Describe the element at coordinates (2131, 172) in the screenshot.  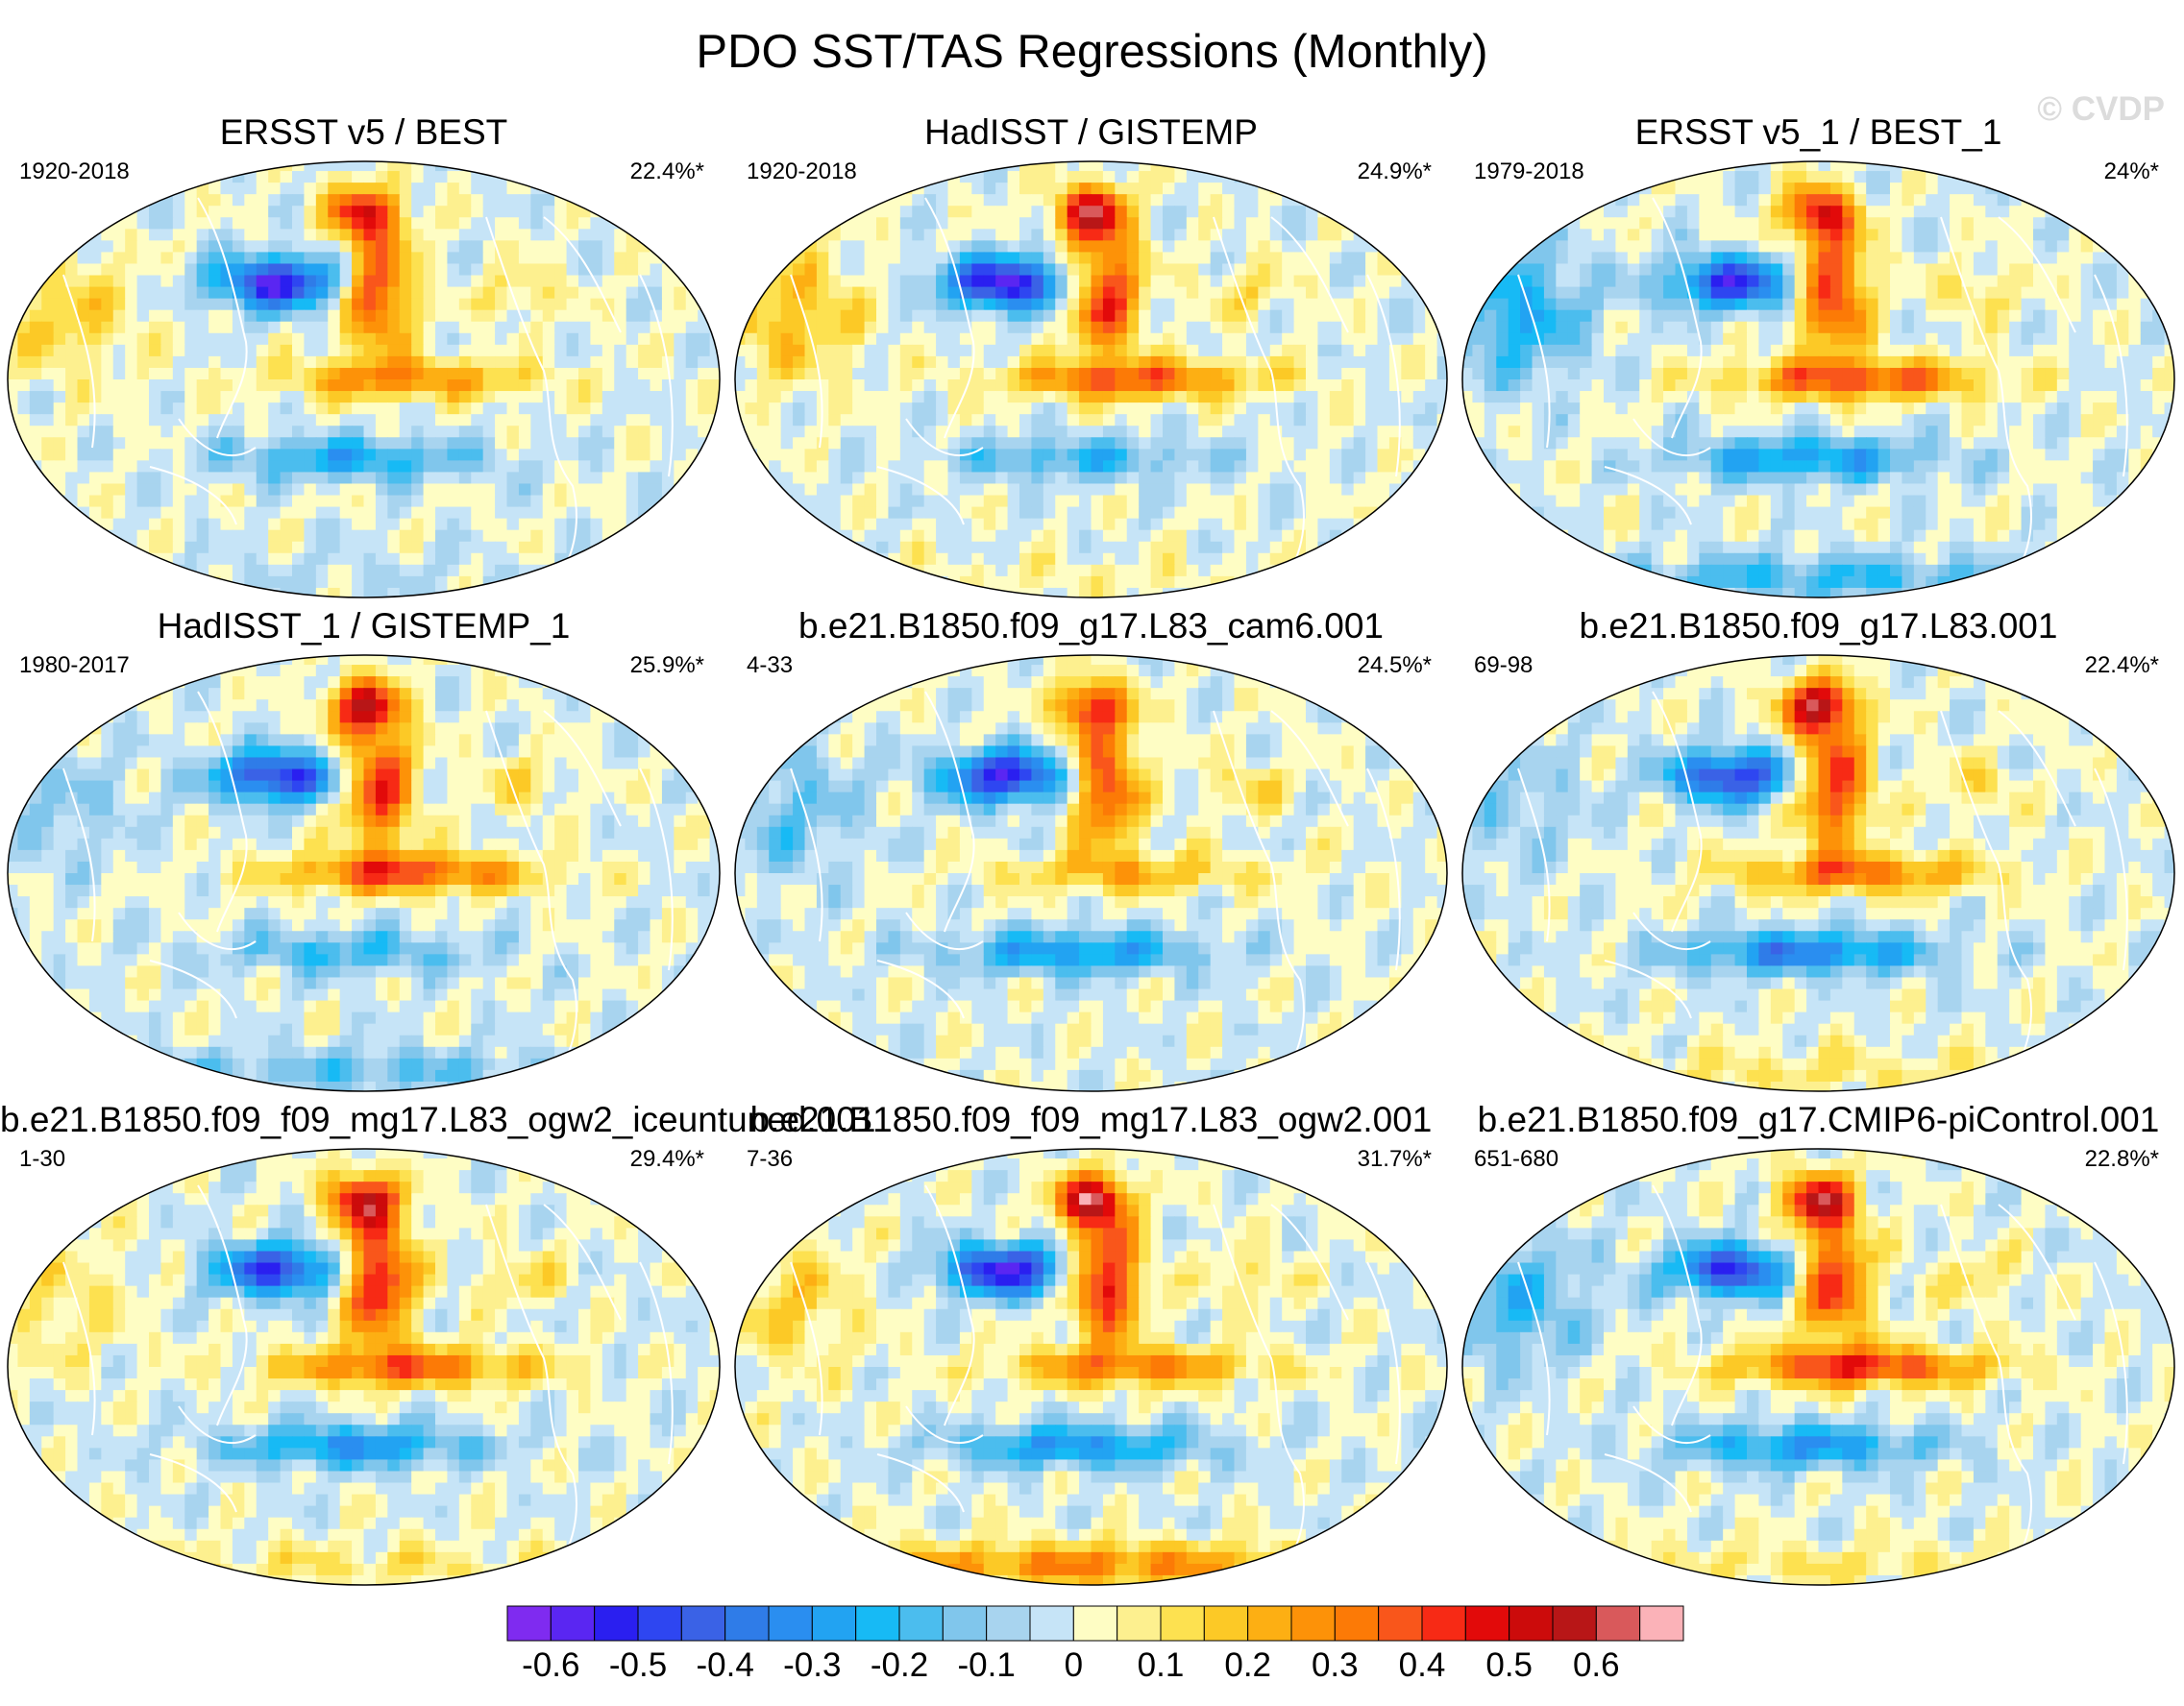
I see `panel-explained-variance: 24%*` at that location.